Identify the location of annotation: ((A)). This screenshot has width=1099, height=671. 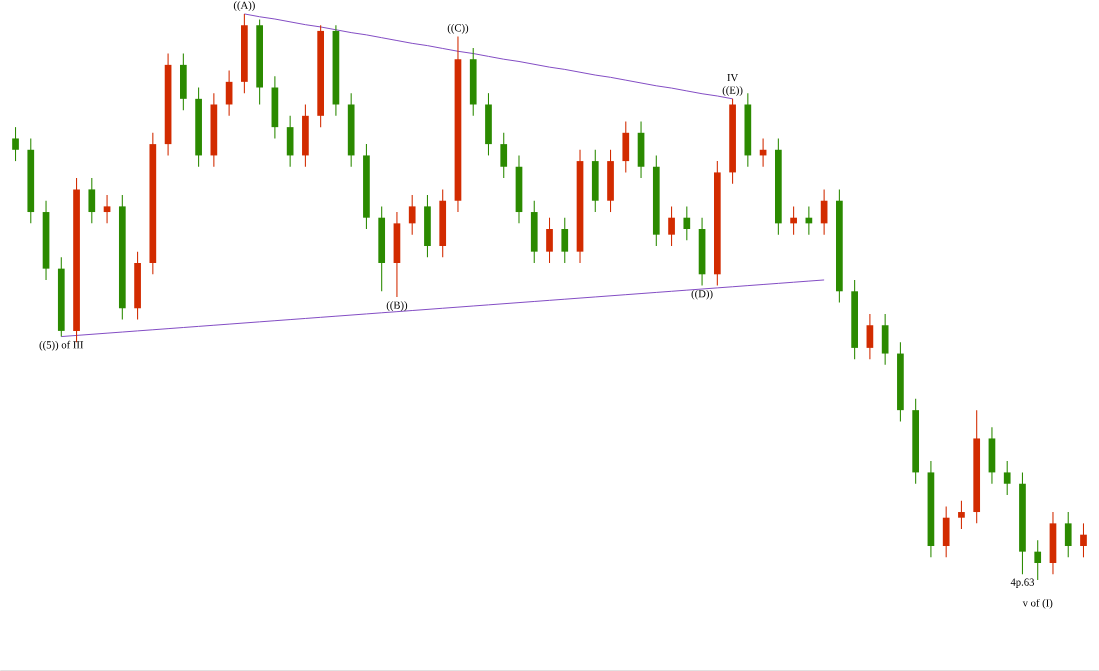
(244, 6).